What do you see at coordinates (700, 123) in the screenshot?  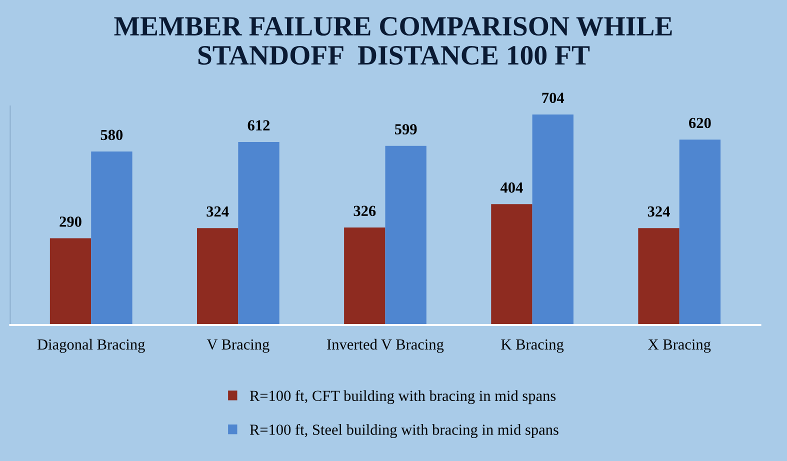 I see `data-label: 620` at bounding box center [700, 123].